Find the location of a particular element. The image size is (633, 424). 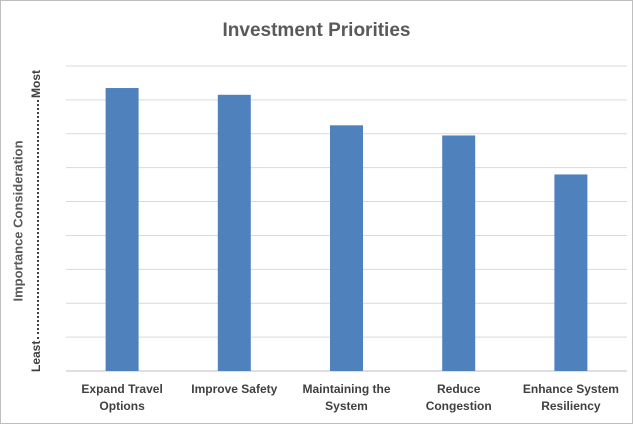

x-tick-label: Maintaining the System is located at coordinates (347, 397).